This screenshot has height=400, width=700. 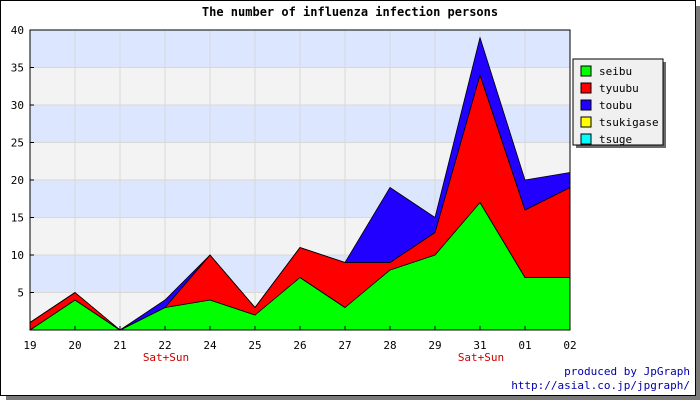 What do you see at coordinates (629, 122) in the screenshot?
I see `legend-label-tsukigase: tsukigase` at bounding box center [629, 122].